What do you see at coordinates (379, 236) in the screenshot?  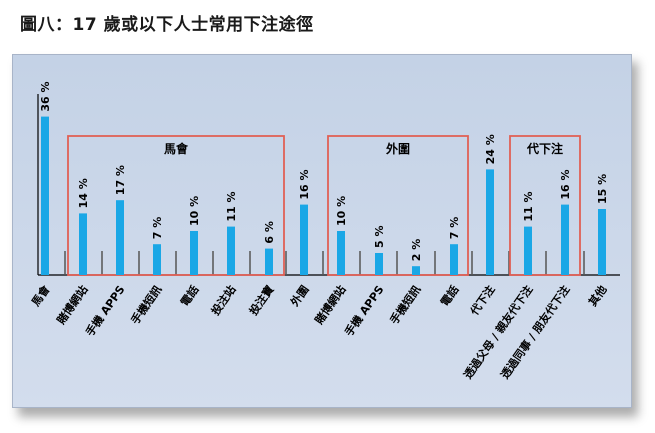 I see `value-label: 5 %` at bounding box center [379, 236].